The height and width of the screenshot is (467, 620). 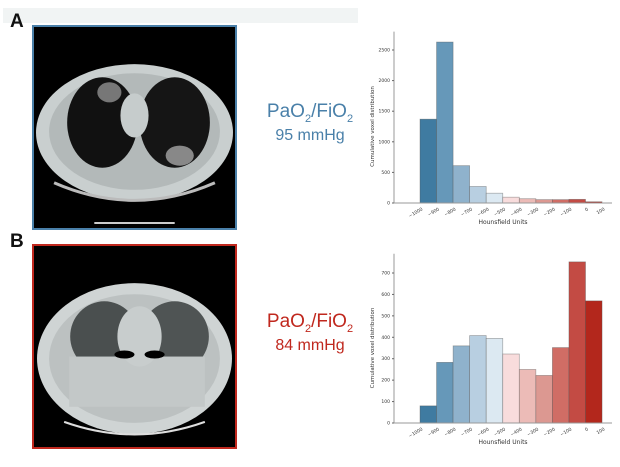 I want to click on y-tick-label: 600, so click(x=385, y=295).